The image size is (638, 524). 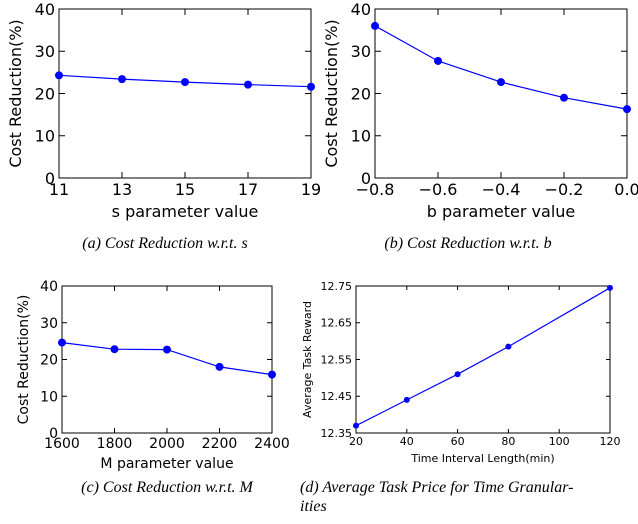 What do you see at coordinates (185, 189) in the screenshot?
I see `x-tick-label: 15` at bounding box center [185, 189].